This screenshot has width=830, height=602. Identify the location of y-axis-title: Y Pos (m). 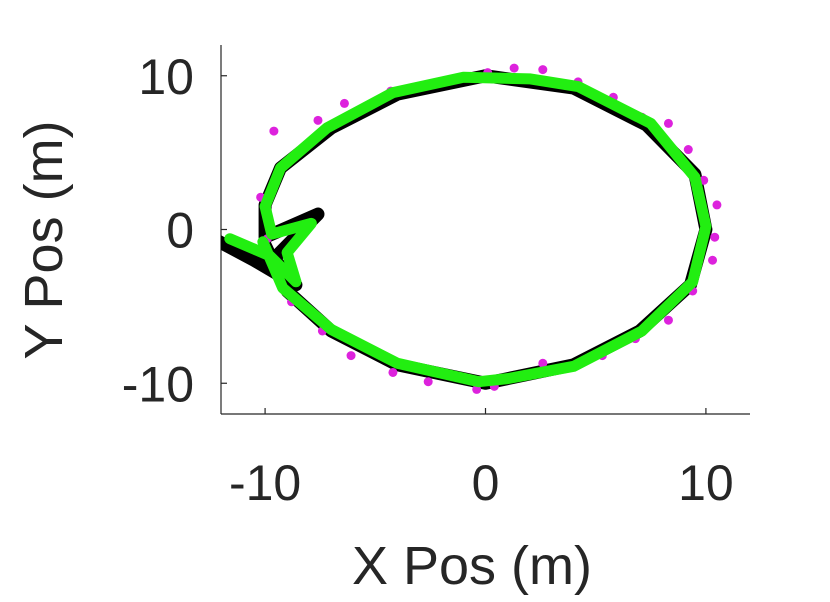
(44, 239).